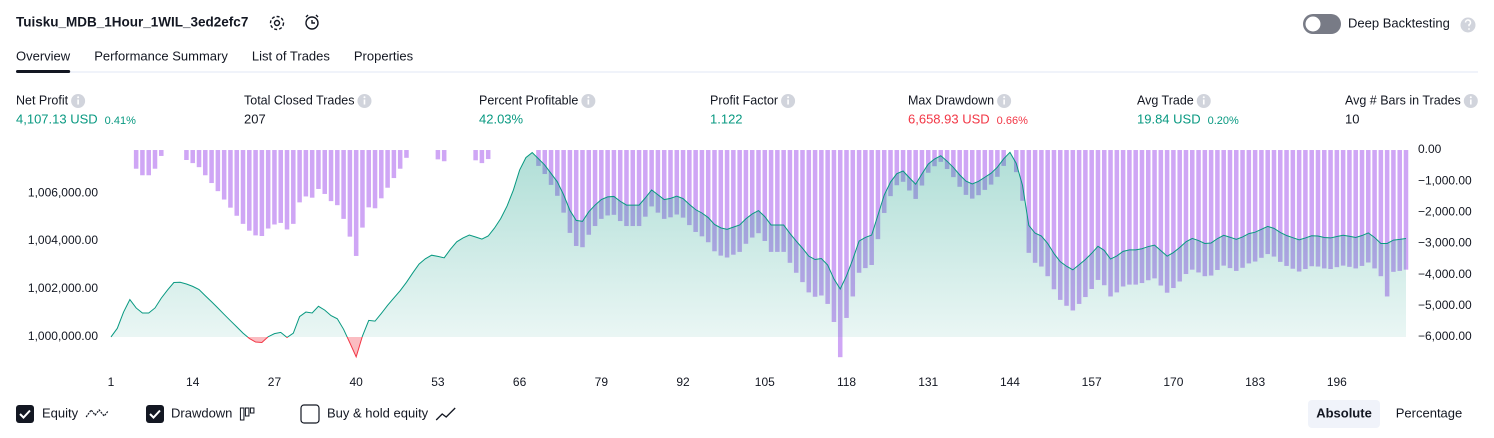 The width and height of the screenshot is (1494, 438). I want to click on scale-button: Absolute, so click(1344, 412).